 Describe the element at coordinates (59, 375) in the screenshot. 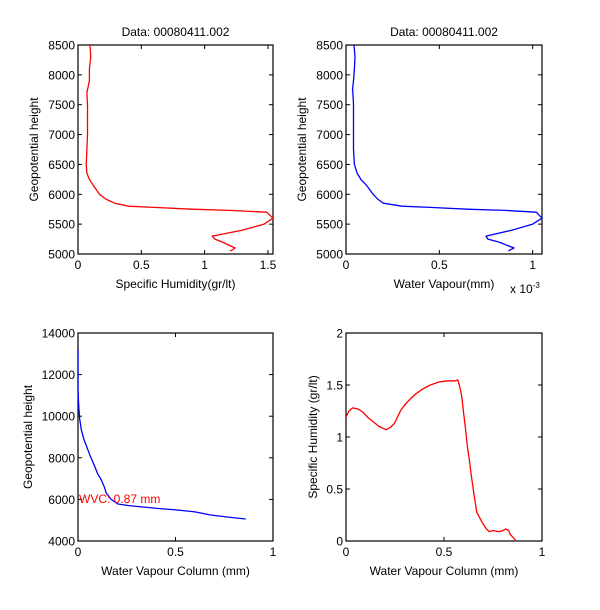

I see `y-tick-label: 12000` at that location.